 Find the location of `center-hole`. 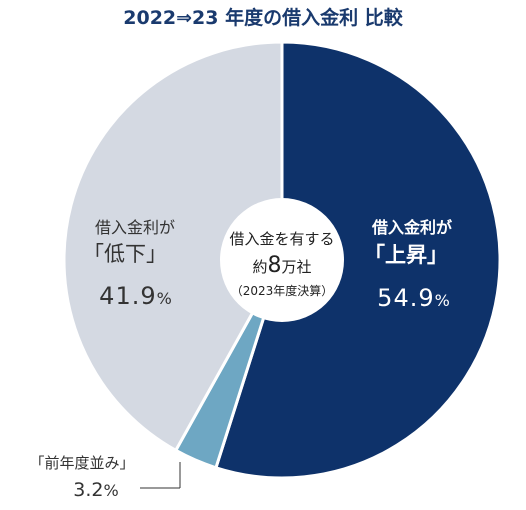

center-hole is located at coordinates (282, 260).